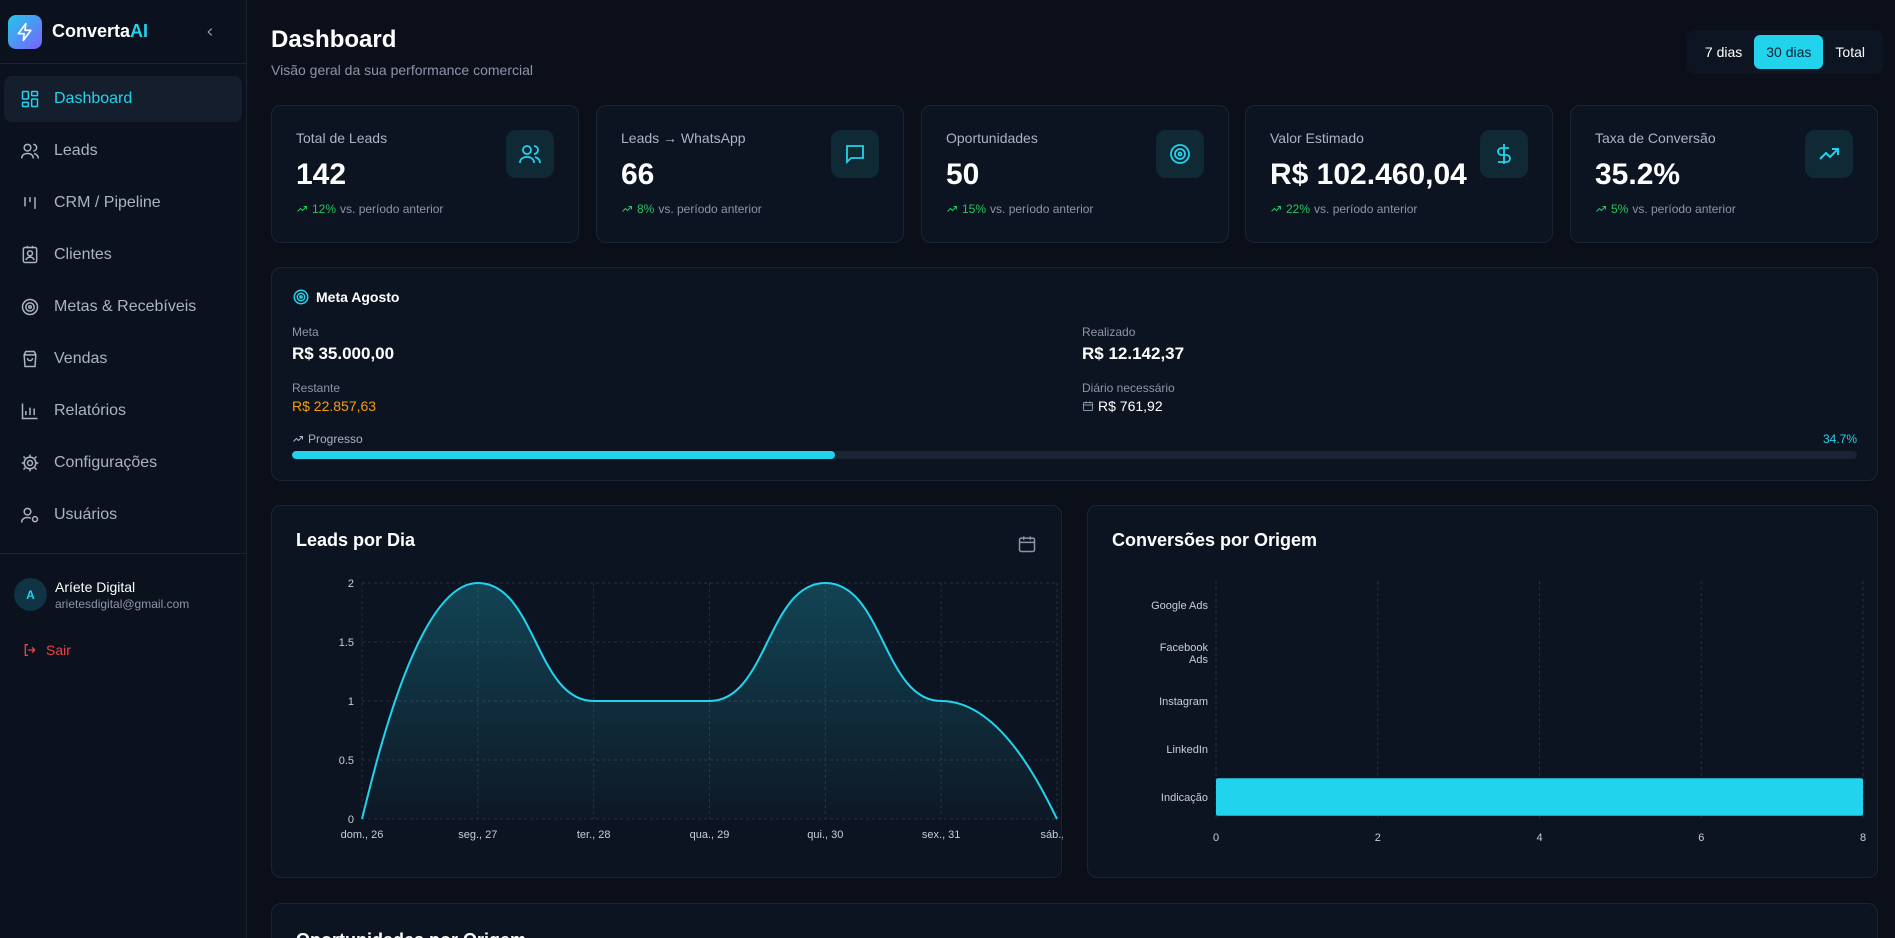  What do you see at coordinates (90, 410) in the screenshot?
I see `sidebar-item-label: Relatórios` at bounding box center [90, 410].